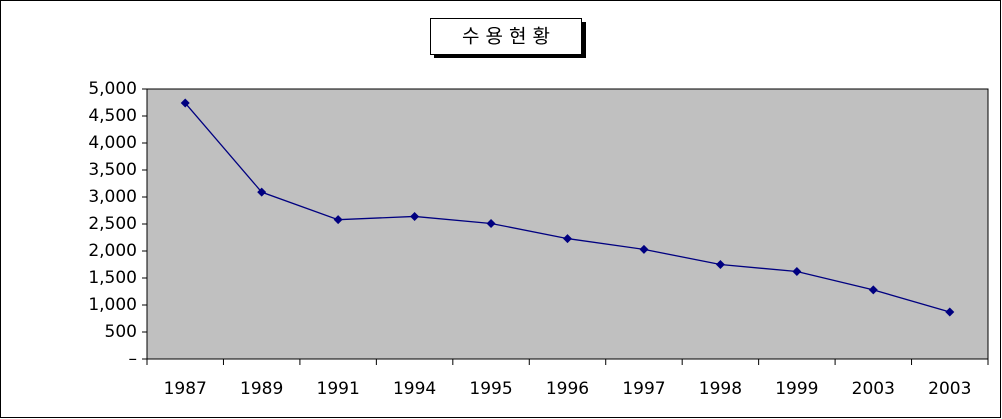  I want to click on y-tick-label: 500, so click(121, 332).